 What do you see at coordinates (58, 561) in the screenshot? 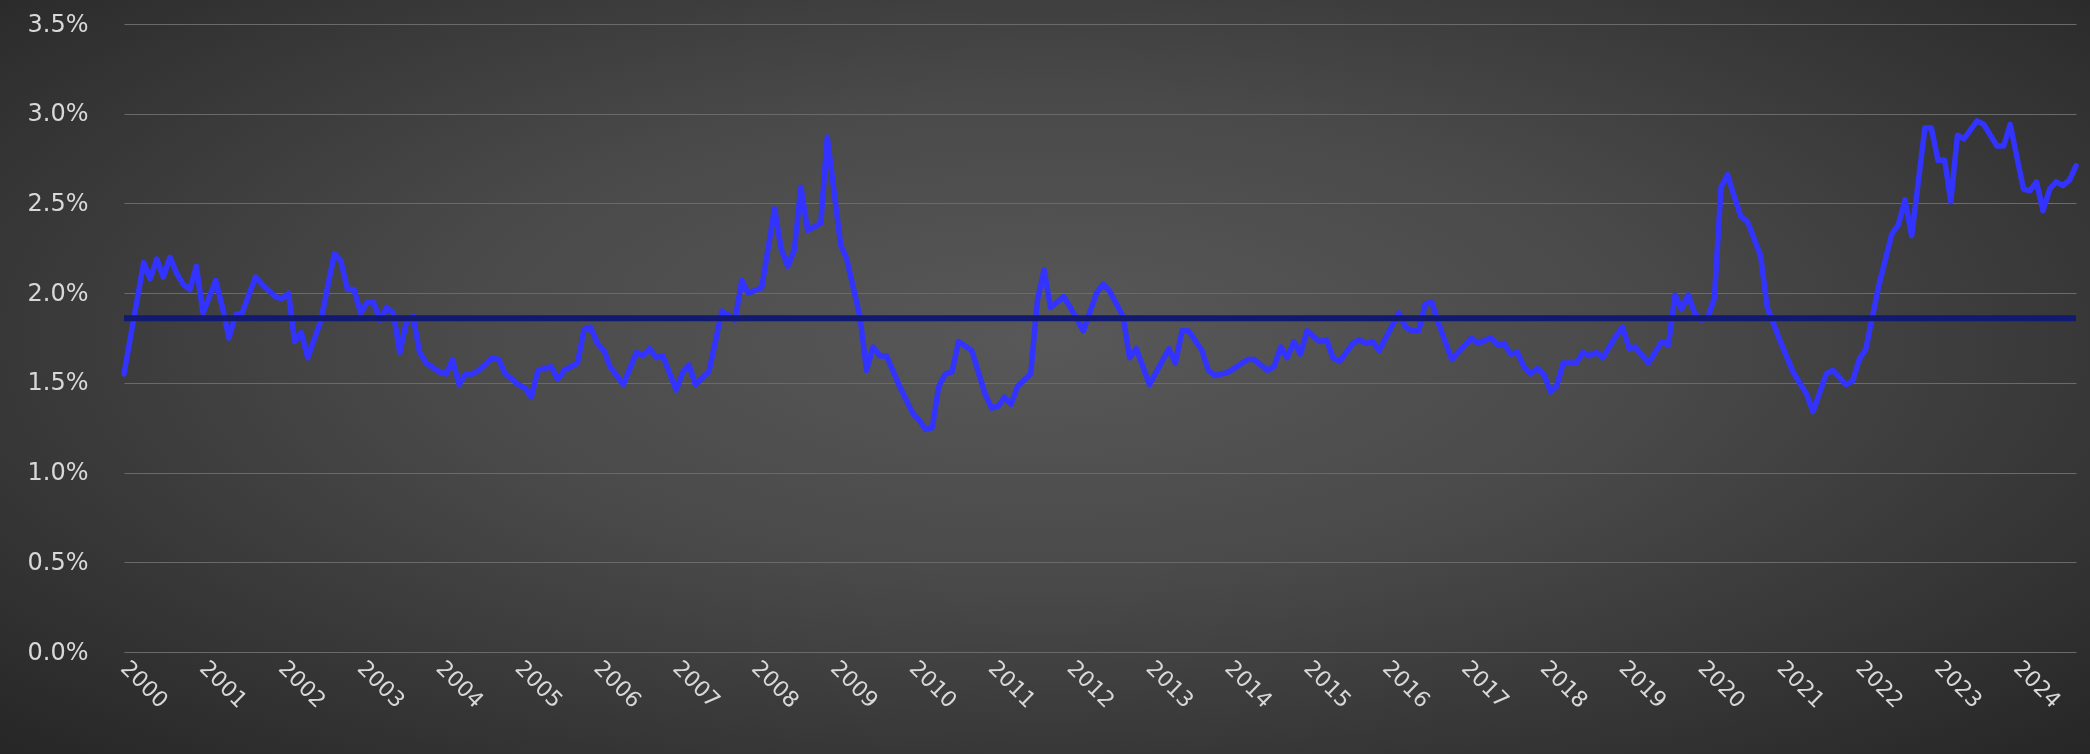
I see `y-tick-label: 0.5%` at bounding box center [58, 561].